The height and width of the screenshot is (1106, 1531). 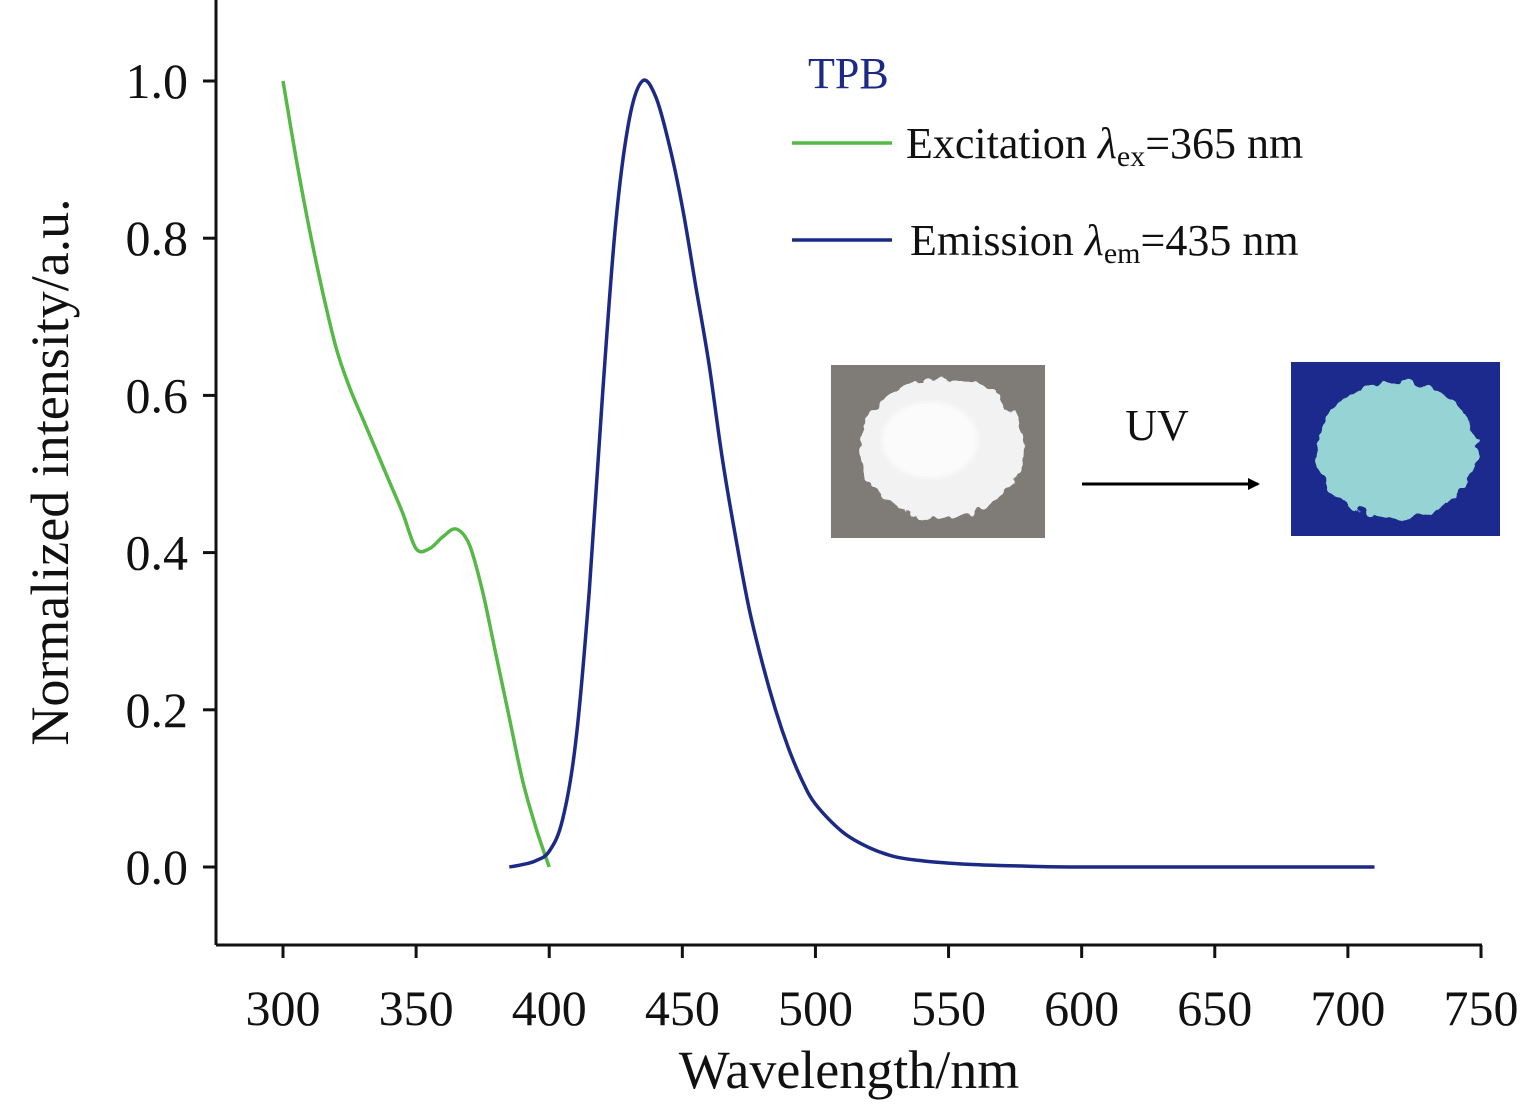 What do you see at coordinates (1081, 1008) in the screenshot?
I see `x-tick-label: 600` at bounding box center [1081, 1008].